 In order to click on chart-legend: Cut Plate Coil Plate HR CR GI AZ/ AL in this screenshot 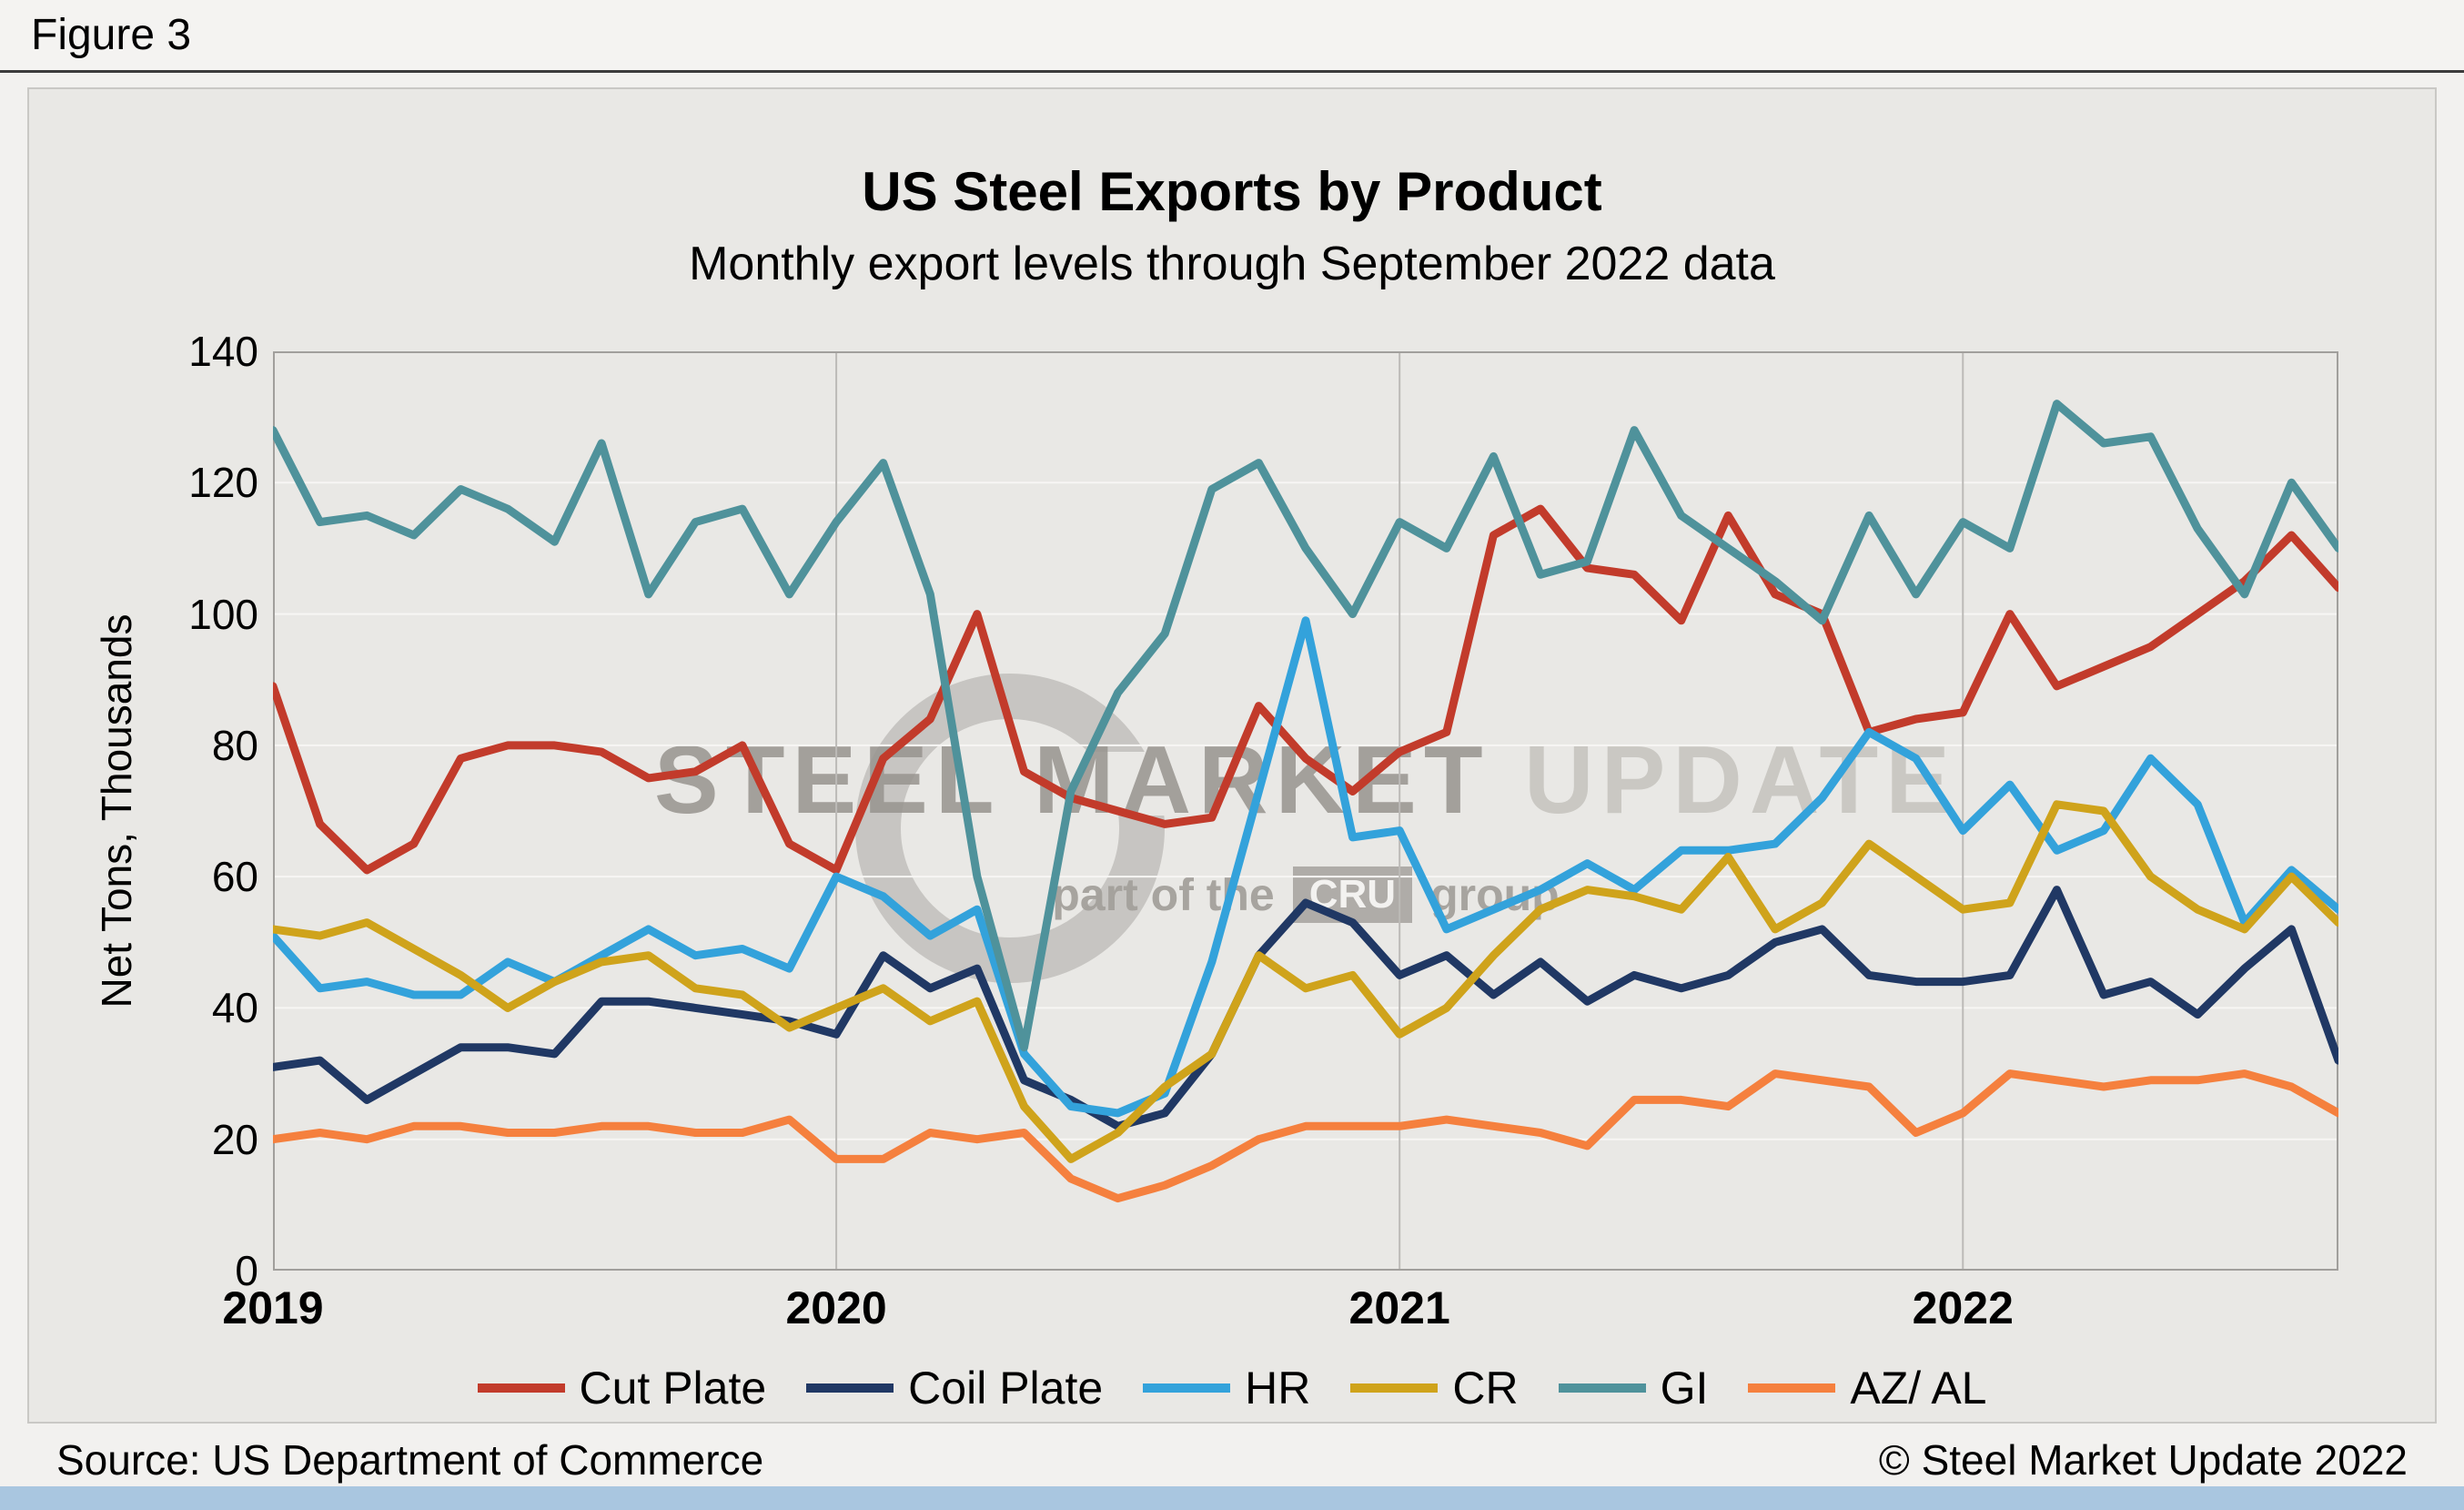, I will do `click(1232, 1388)`.